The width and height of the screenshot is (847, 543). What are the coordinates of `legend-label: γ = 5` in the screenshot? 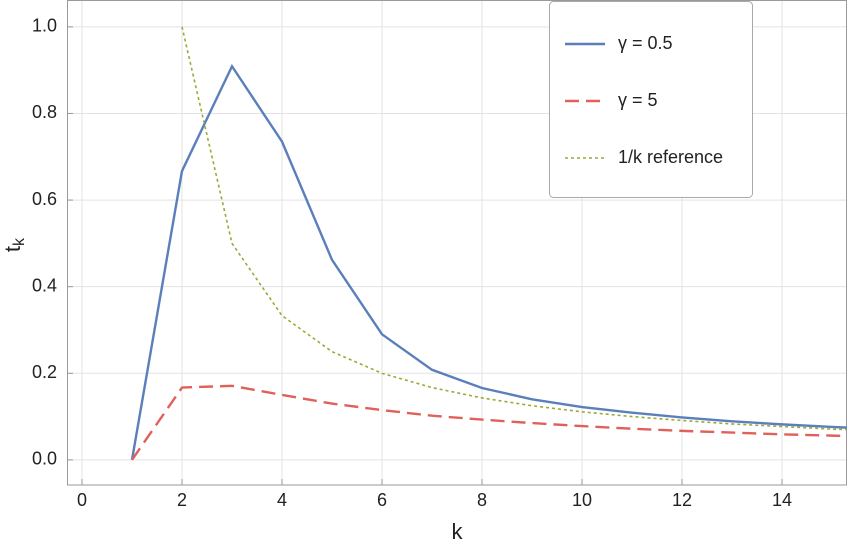 It's located at (638, 100).